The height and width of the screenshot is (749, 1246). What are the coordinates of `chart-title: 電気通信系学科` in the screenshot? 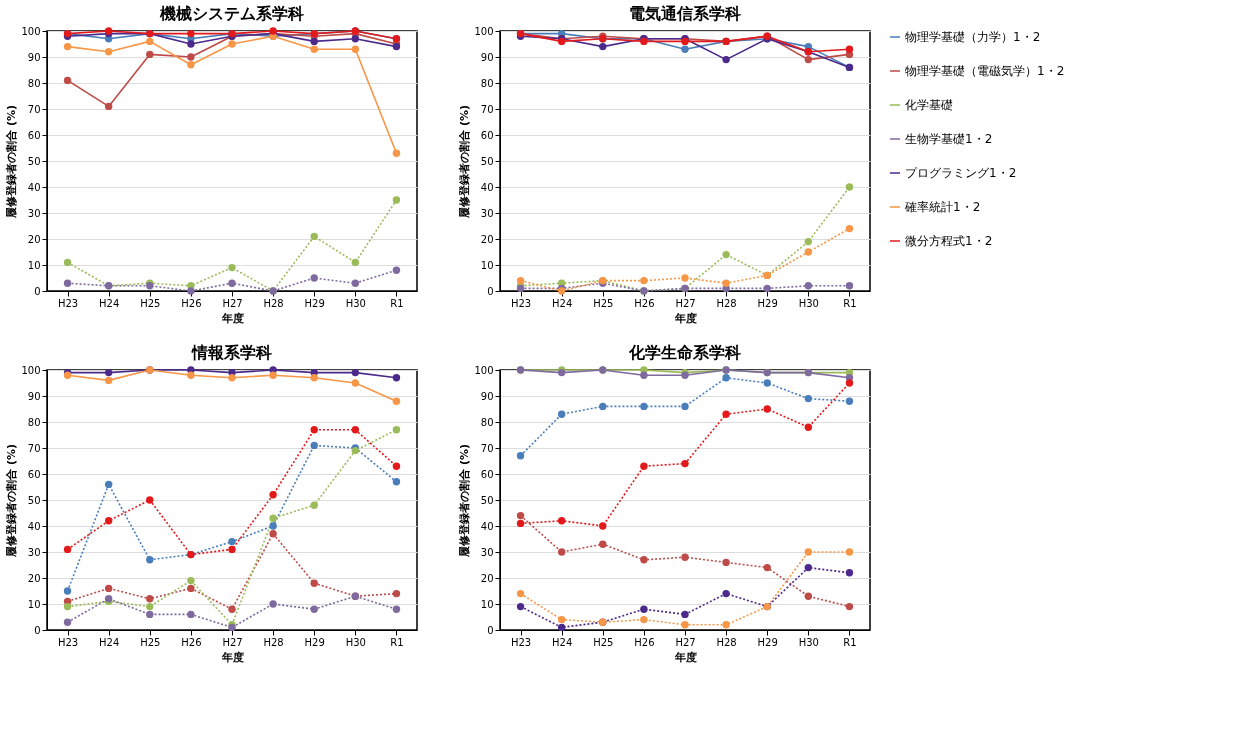 It's located at (685, 13).